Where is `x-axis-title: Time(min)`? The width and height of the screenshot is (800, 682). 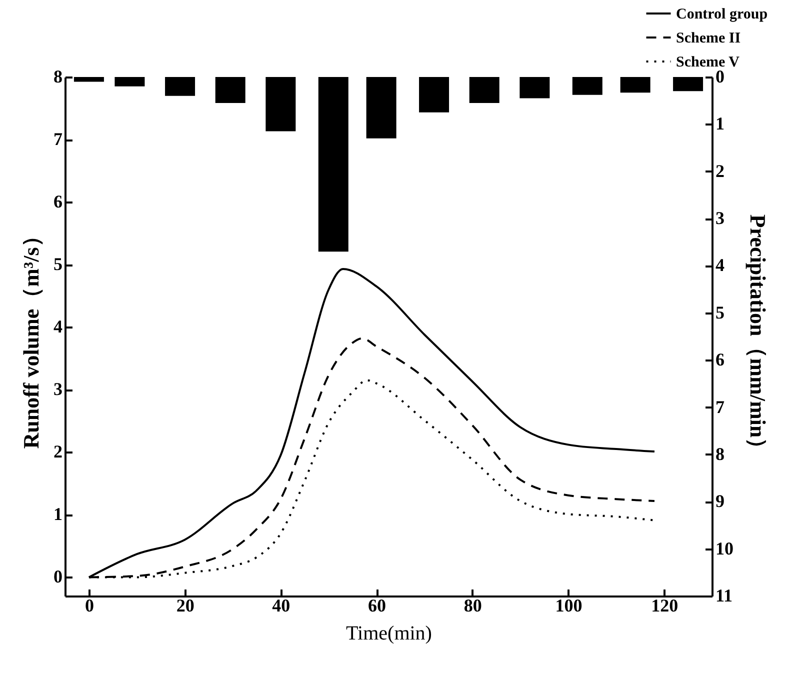
x-axis-title: Time(min) is located at coordinates (389, 633).